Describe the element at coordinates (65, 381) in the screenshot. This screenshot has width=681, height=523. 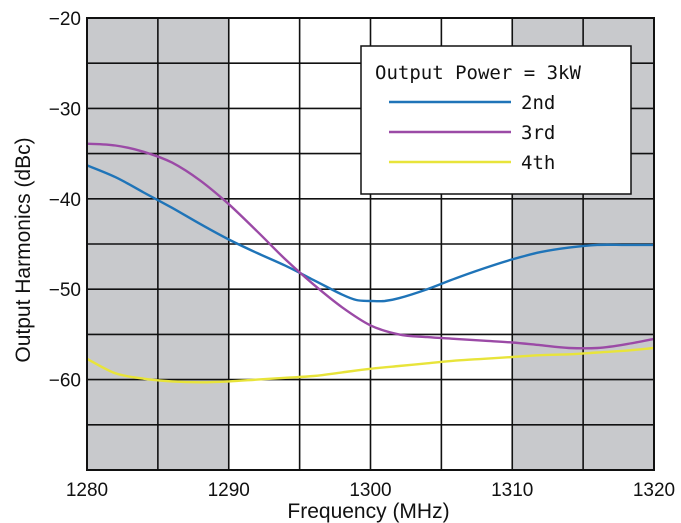
I see `y-tick-label: −60` at that location.